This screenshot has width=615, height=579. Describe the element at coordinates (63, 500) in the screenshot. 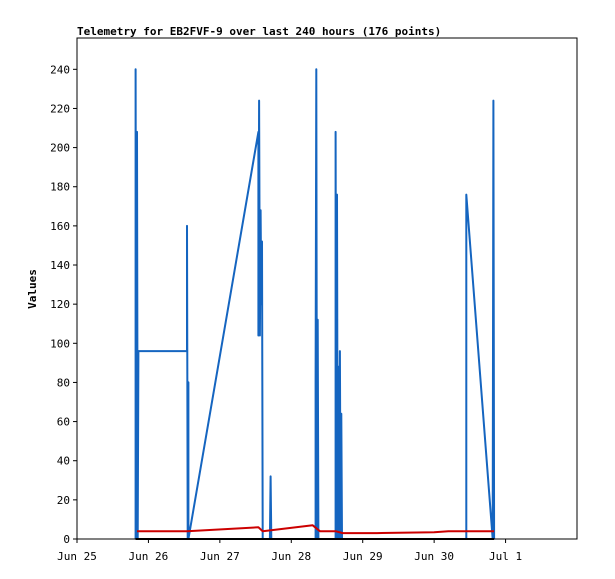

I see `y-tick-label: 20` at that location.